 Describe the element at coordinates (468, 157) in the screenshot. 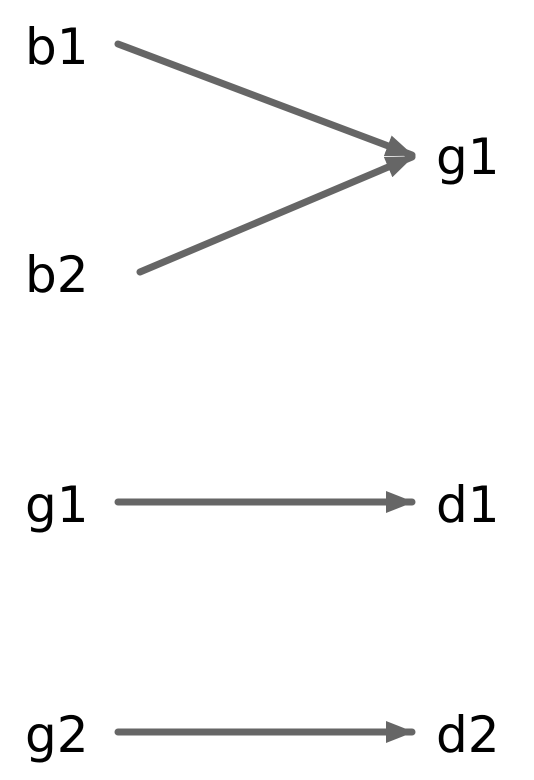

I see `node-g1-top: g1` at that location.